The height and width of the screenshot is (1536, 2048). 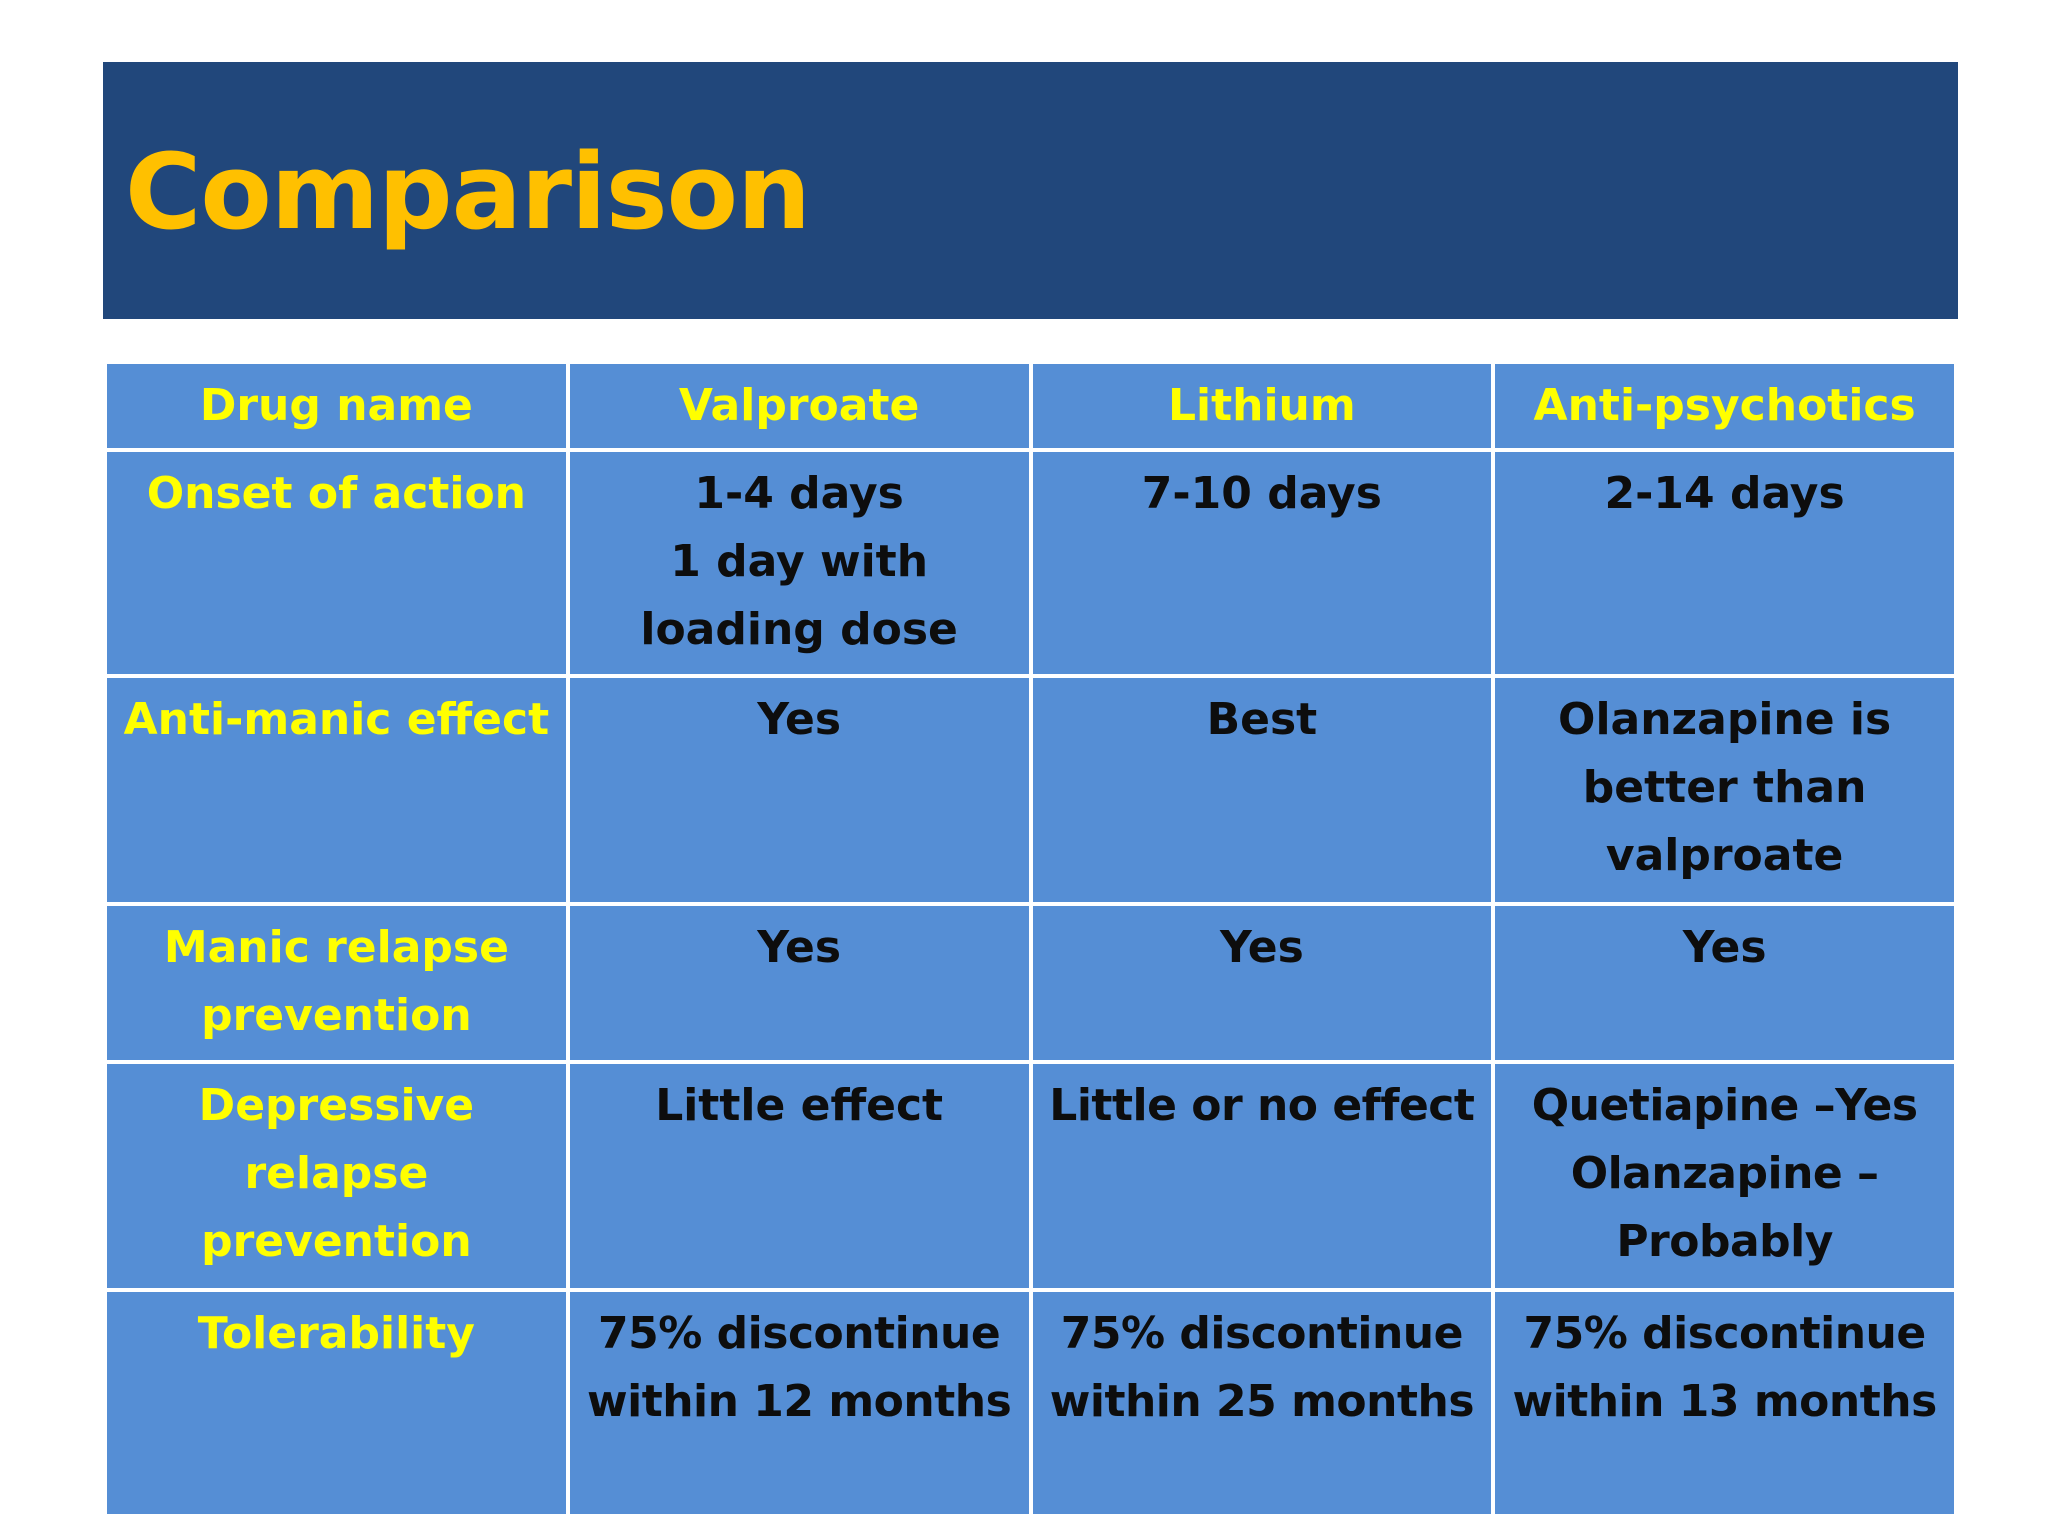 What do you see at coordinates (799, 1105) in the screenshot?
I see `cell-line: Little effect` at bounding box center [799, 1105].